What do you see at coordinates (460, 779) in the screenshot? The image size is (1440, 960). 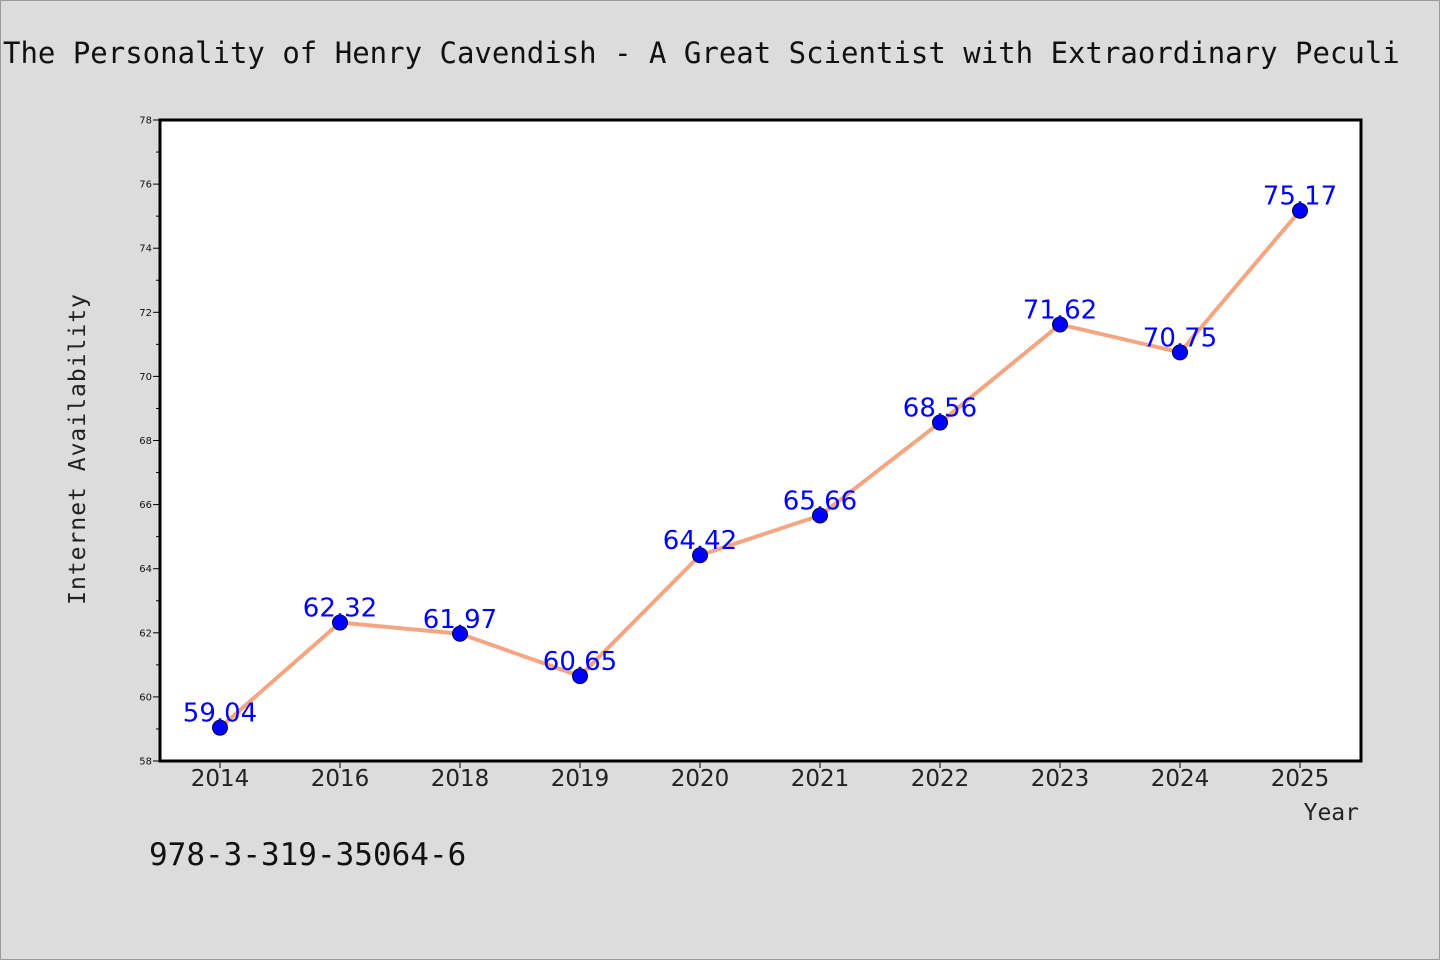 I see `x-tick-label: 2018` at bounding box center [460, 779].